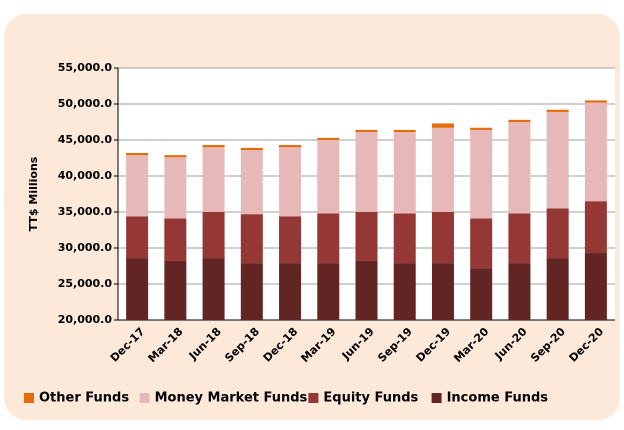 The width and height of the screenshot is (624, 430). I want to click on legend-label: Other Funds, so click(84, 398).